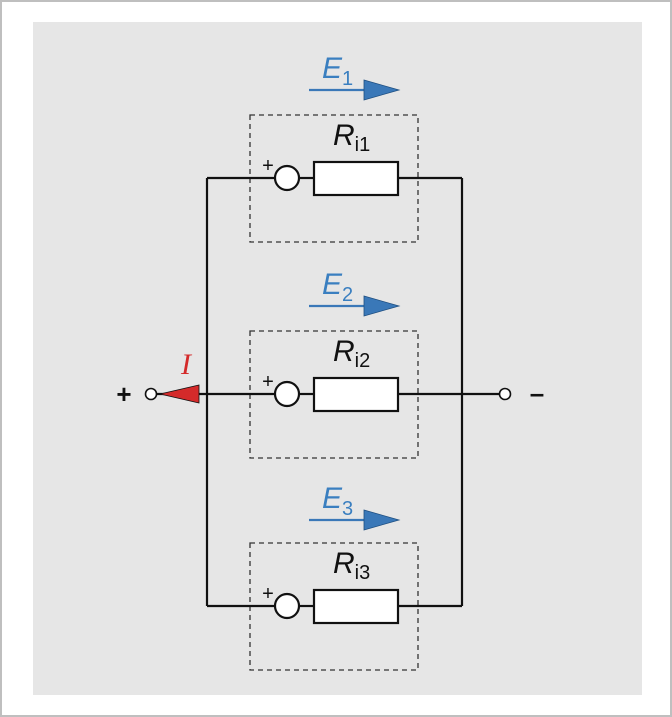 Image resolution: width=672 pixels, height=717 pixels. I want to click on polarity-sign-1: +, so click(268, 166).